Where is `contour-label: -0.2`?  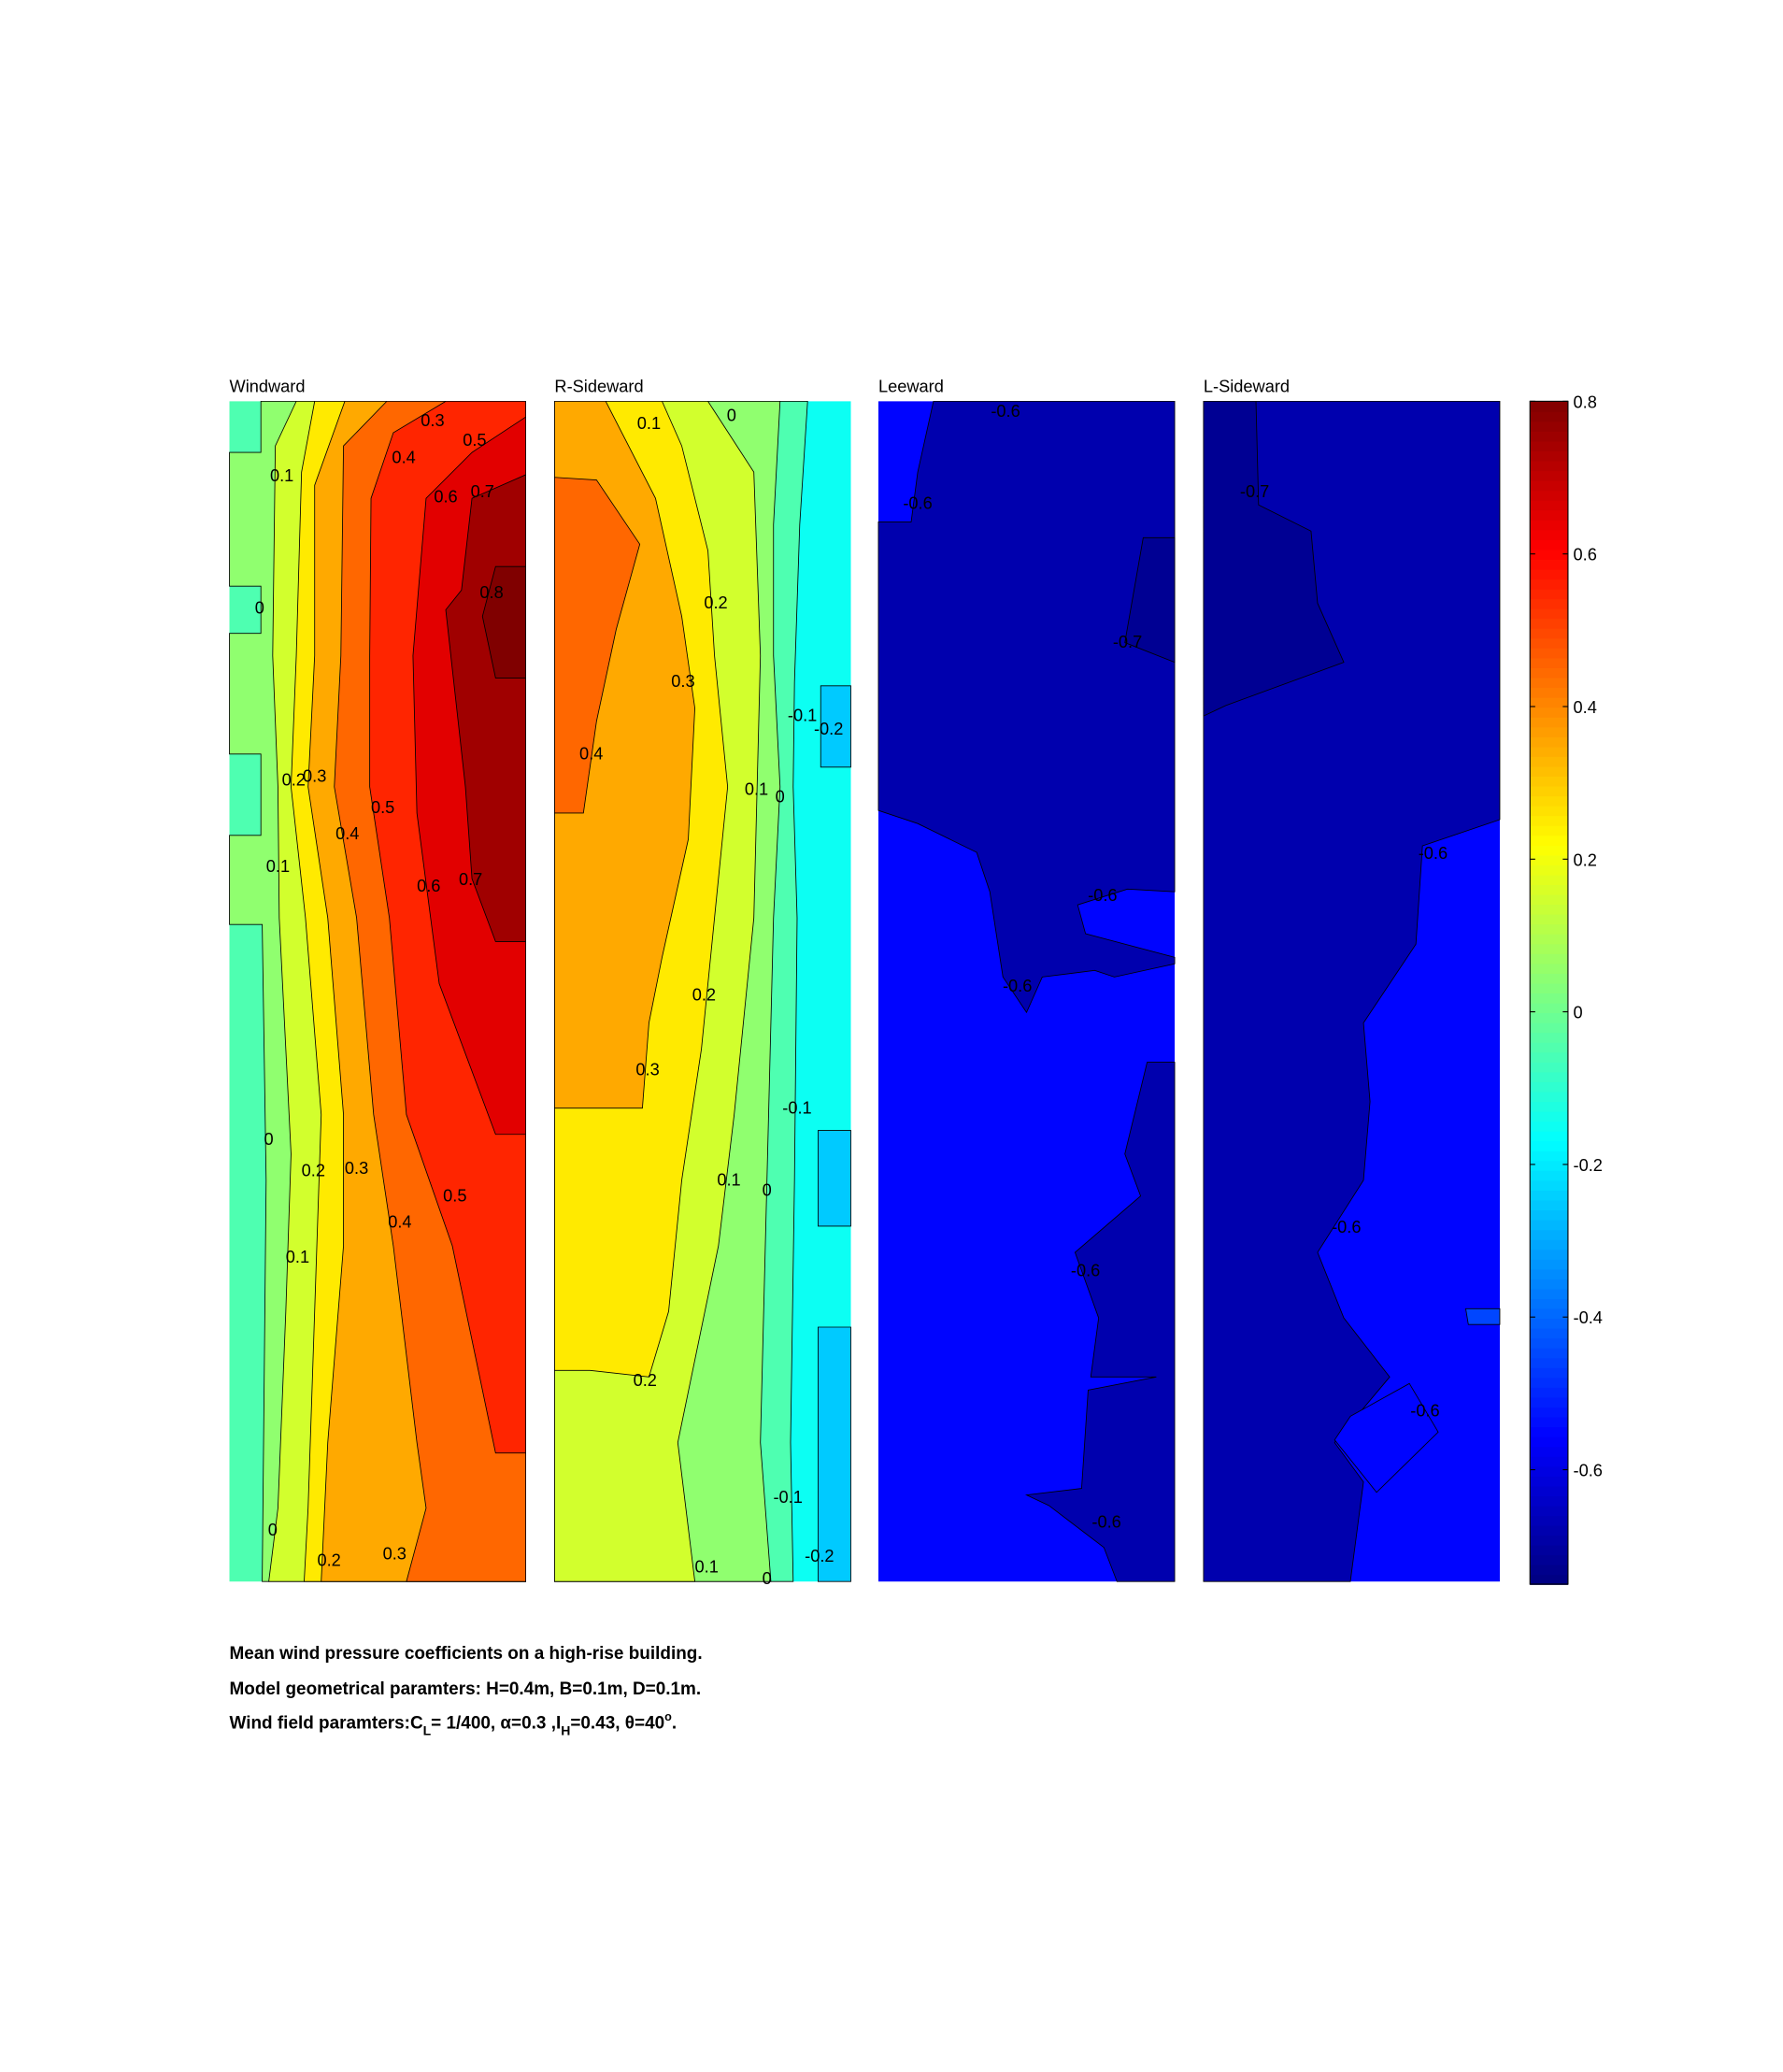 contour-label: -0.2 is located at coordinates (819, 1555).